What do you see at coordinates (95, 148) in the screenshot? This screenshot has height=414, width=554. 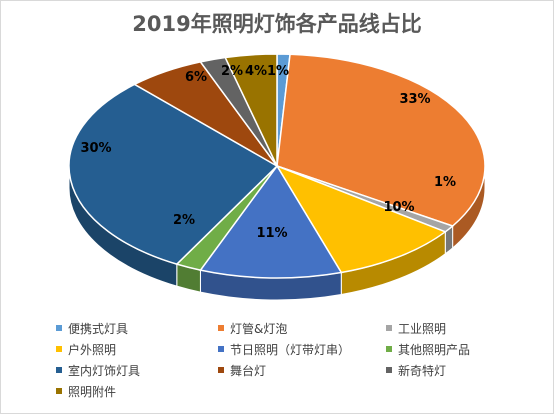 I see `data-label-6: 30%` at bounding box center [95, 148].